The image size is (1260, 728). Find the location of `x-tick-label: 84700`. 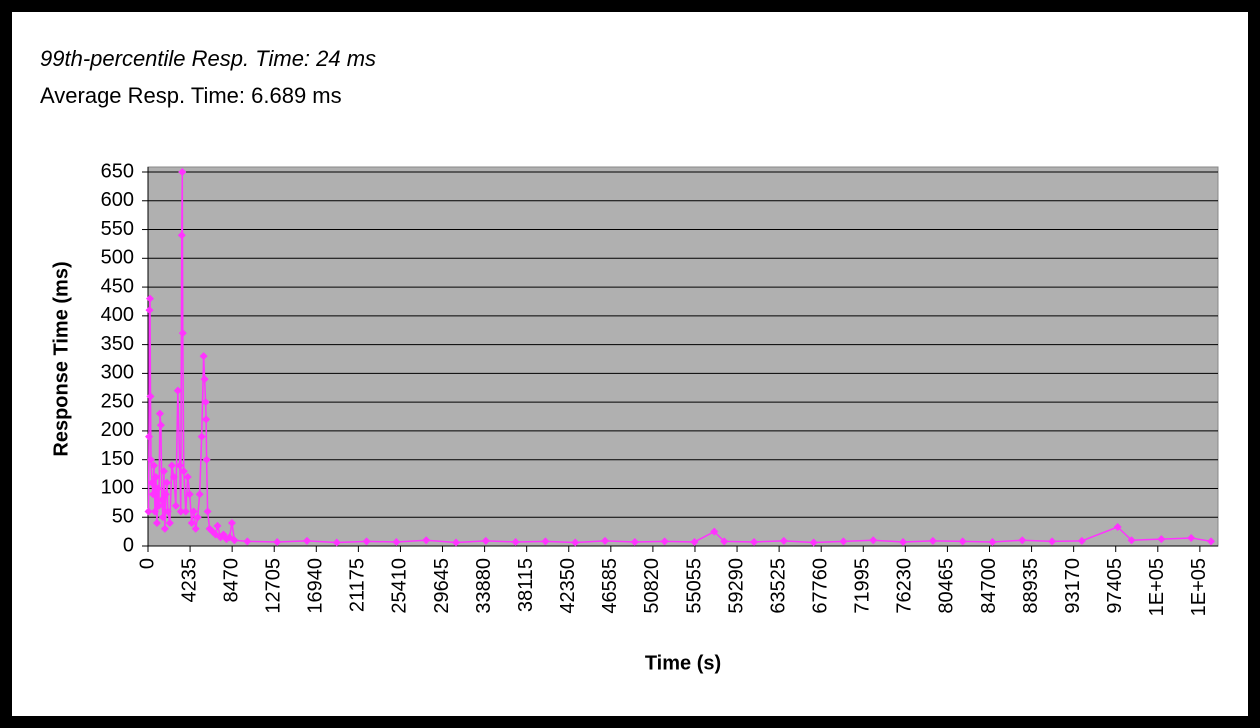

x-tick-label: 84700 is located at coordinates (989, 586).